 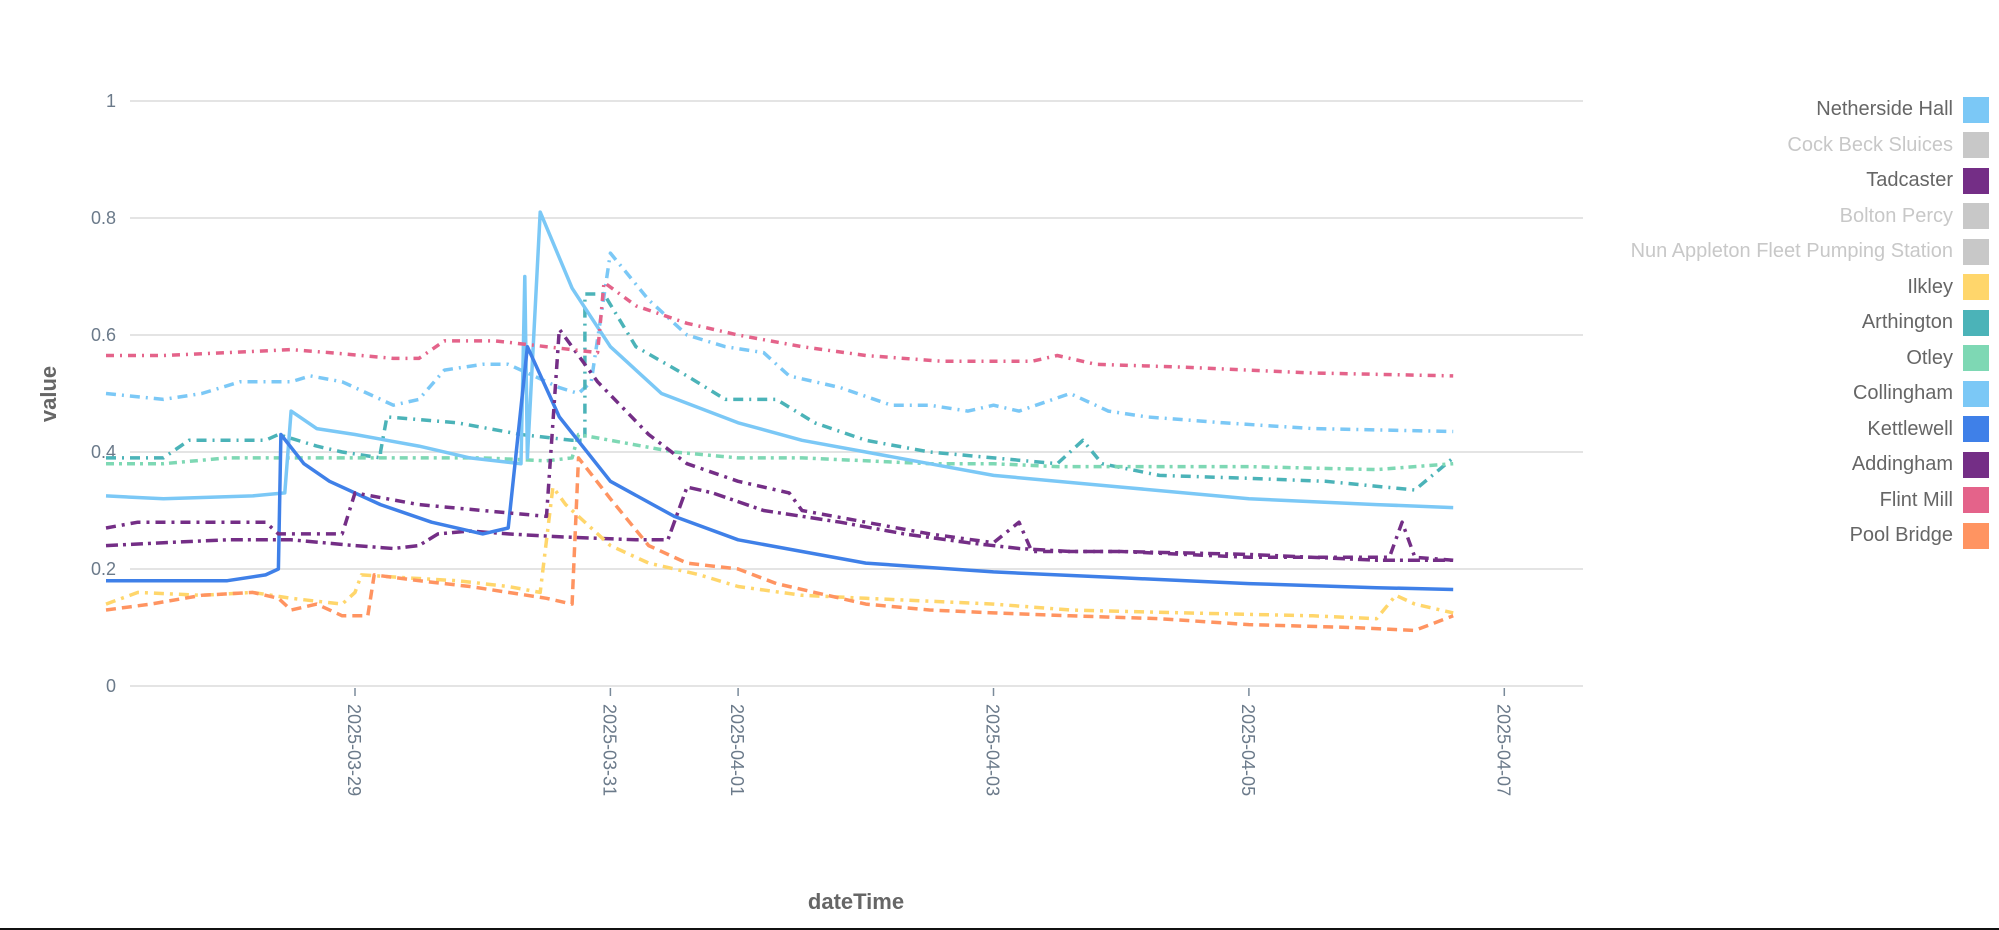 I want to click on x-axis-title: dateTime, so click(x=856, y=901).